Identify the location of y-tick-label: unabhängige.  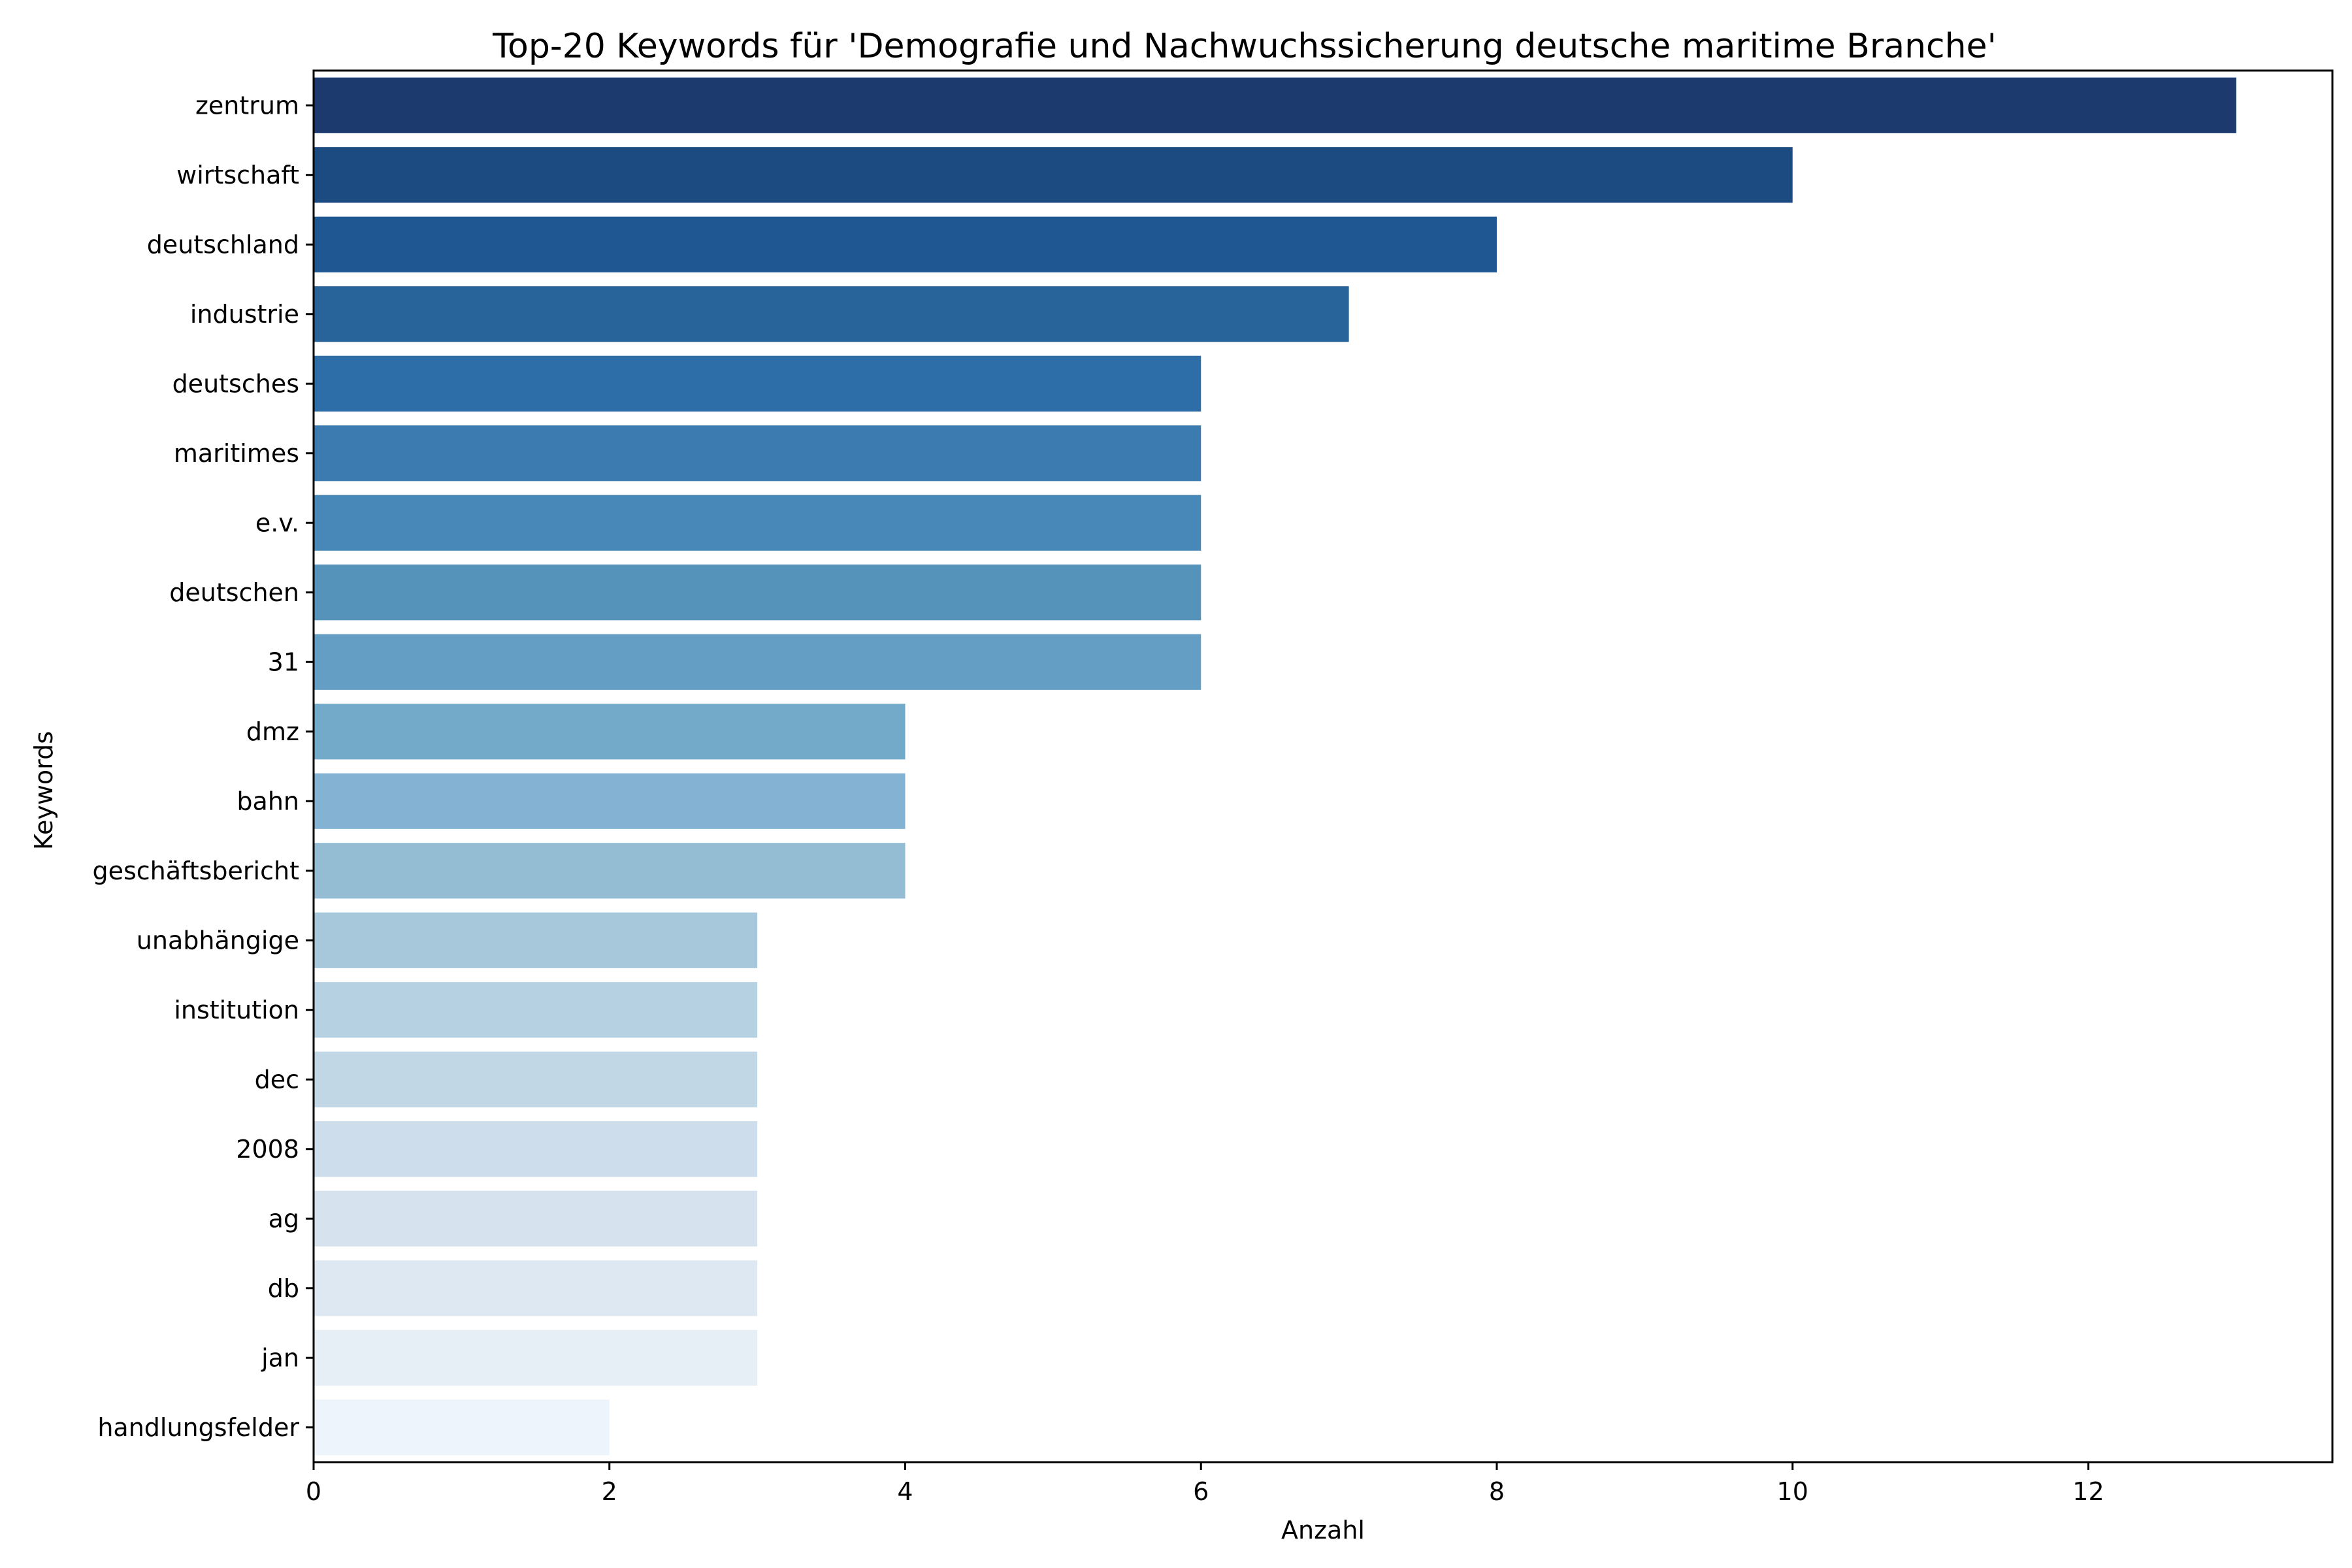
(218, 940).